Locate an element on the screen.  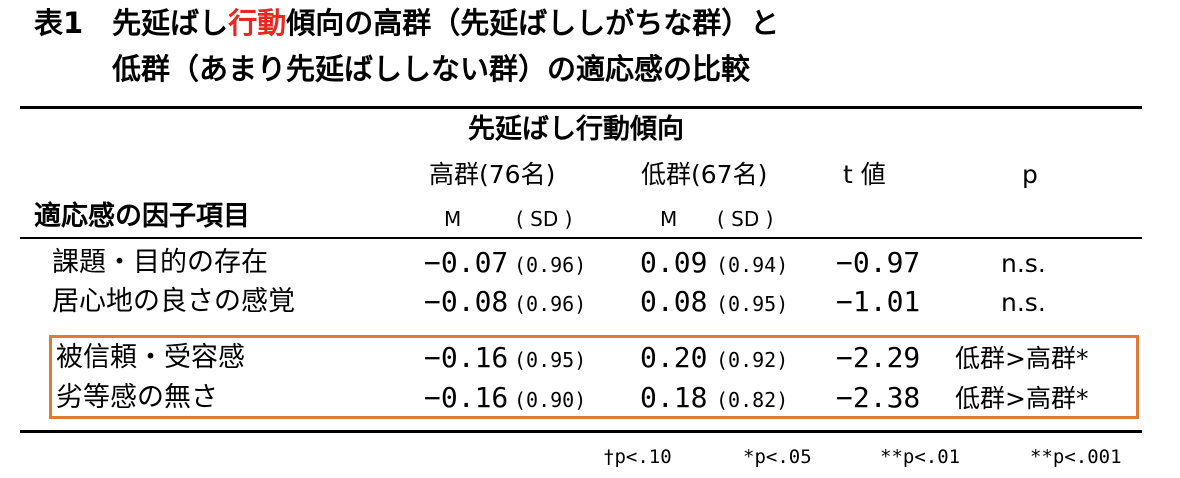
row-3-low-m: 0.20 is located at coordinates (674, 357).